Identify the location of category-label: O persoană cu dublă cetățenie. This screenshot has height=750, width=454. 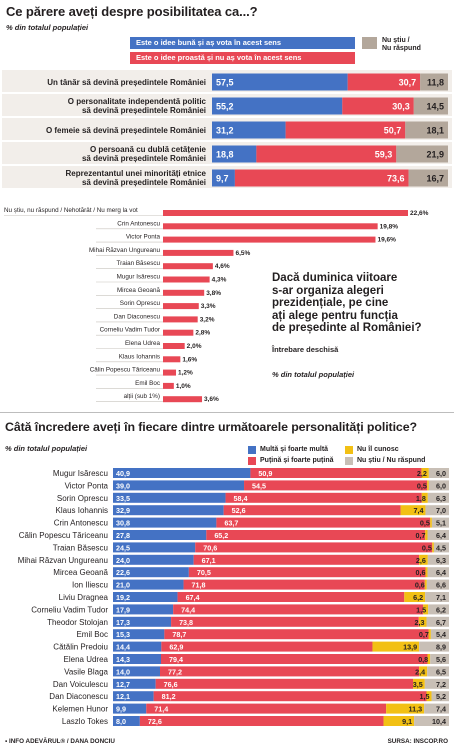
(148, 149).